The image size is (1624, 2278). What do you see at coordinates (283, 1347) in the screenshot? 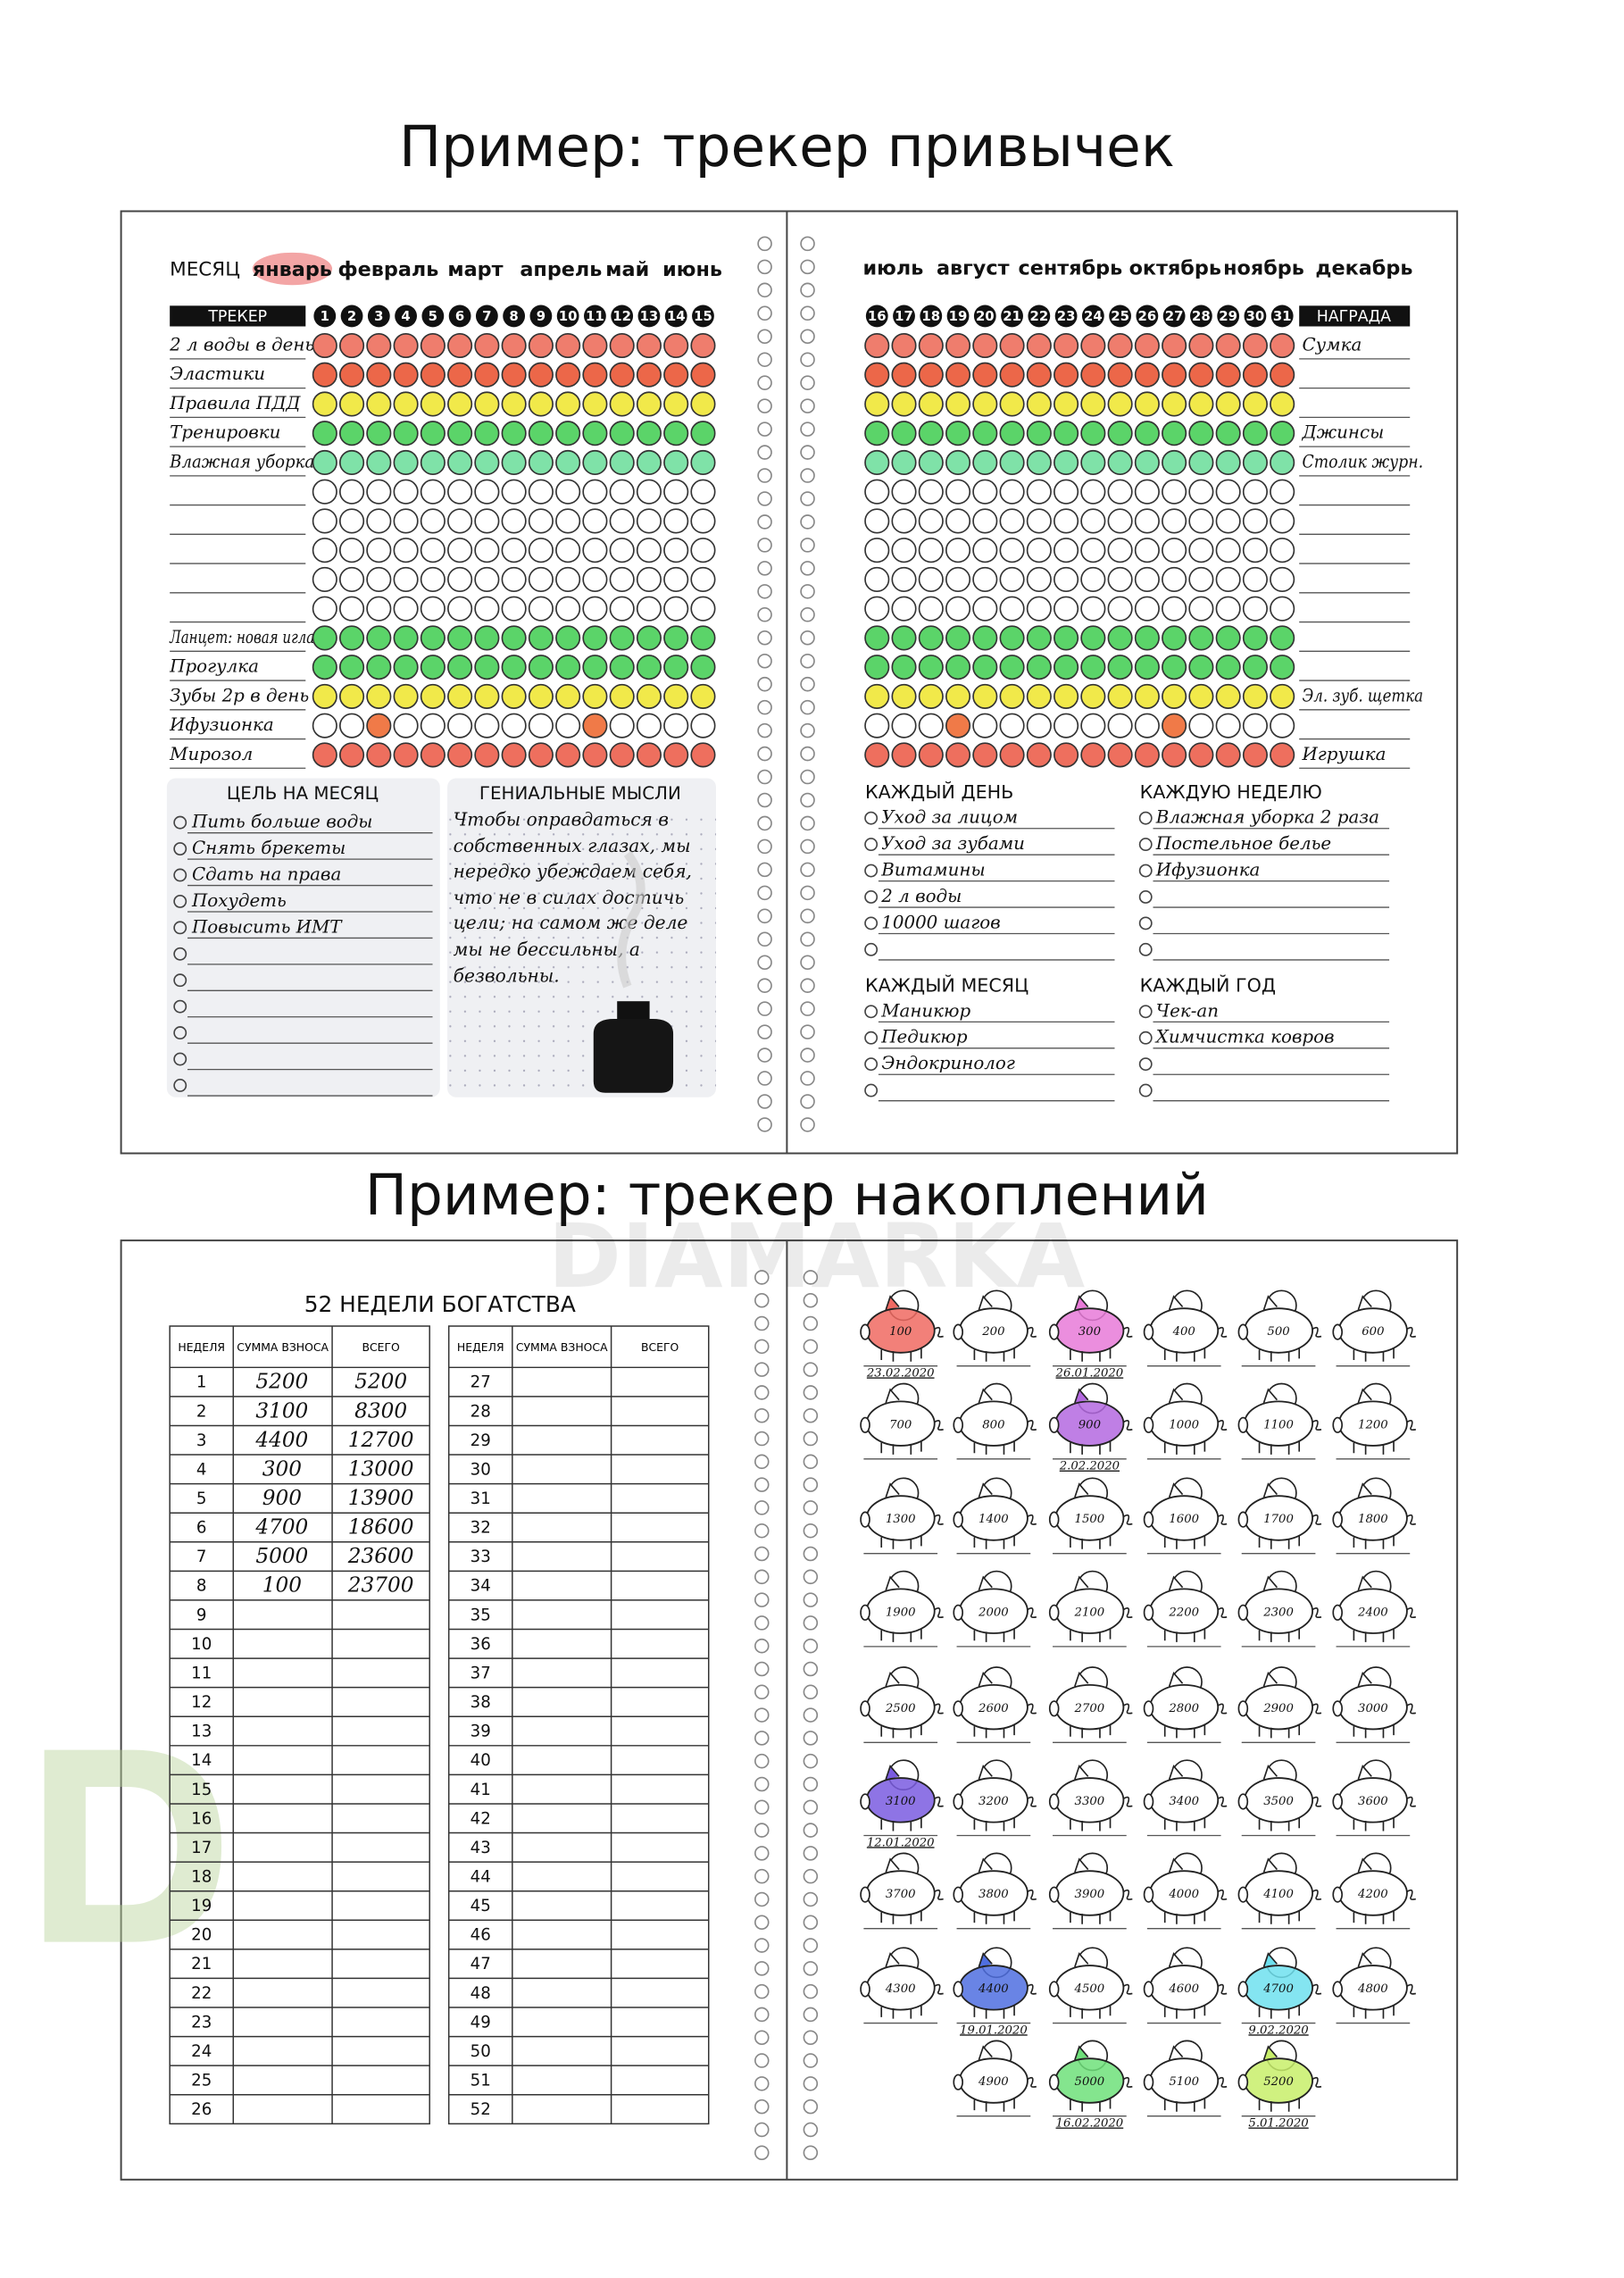
I see `header-cell: СУММА ВЗНОСА` at bounding box center [283, 1347].